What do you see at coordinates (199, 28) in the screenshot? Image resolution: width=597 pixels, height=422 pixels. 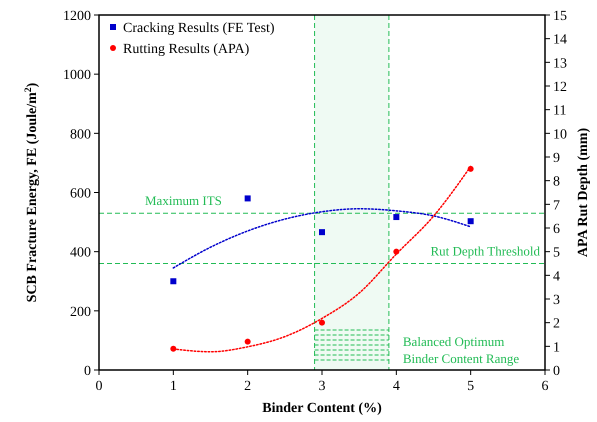 I see `legend-label: Cracking Results (FE Test)` at bounding box center [199, 28].